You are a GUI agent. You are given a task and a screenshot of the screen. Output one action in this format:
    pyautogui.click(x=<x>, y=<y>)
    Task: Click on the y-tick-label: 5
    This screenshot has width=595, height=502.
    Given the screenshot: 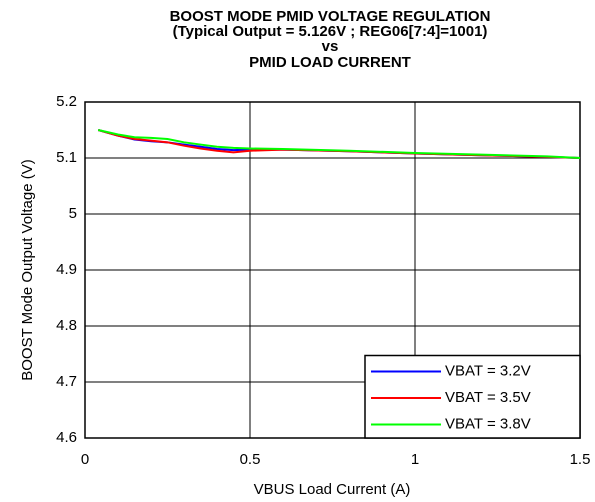 What is the action you would take?
    pyautogui.click(x=73, y=213)
    